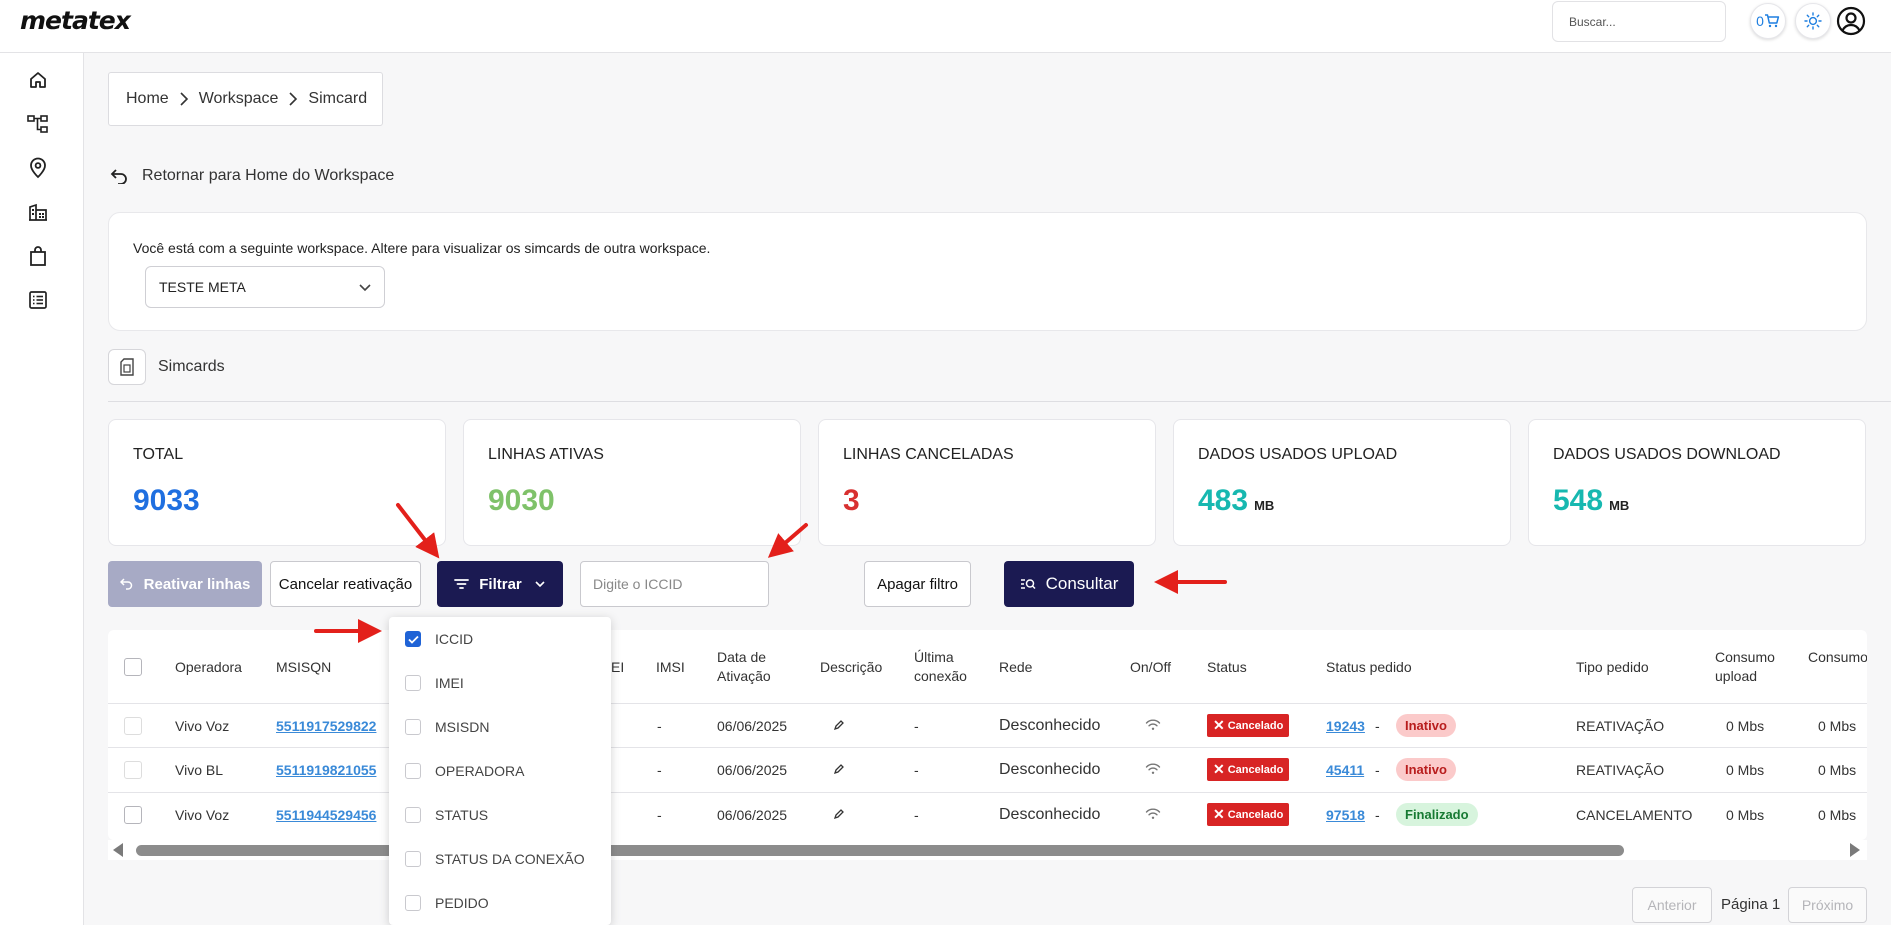 This screenshot has width=1891, height=925. I want to click on next-page-button: Próximo, so click(1827, 905).